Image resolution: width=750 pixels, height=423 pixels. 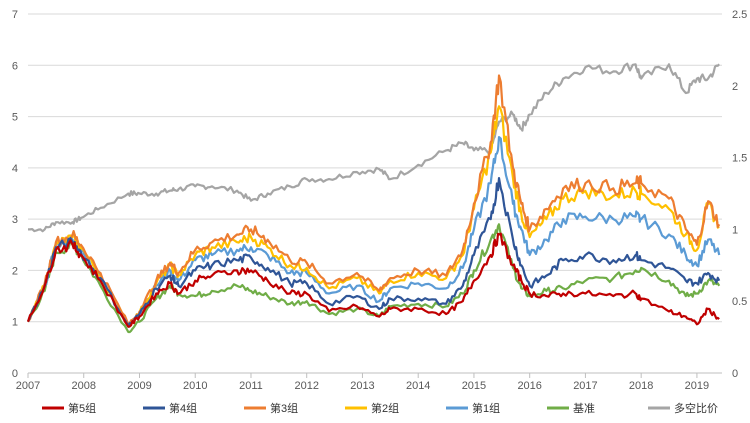 I want to click on legend: 第5组 第4组 第3组 第2组 第1组 基准 多空比价, so click(x=380, y=408).